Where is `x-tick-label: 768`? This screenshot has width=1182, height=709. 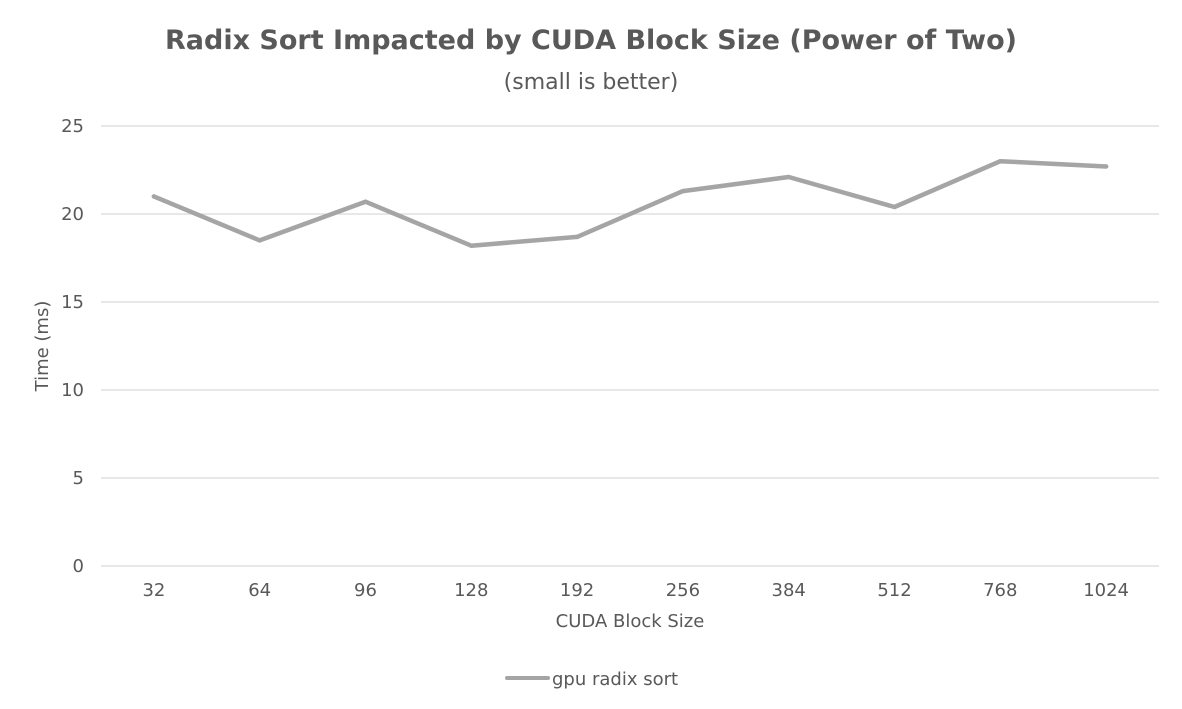
x-tick-label: 768 is located at coordinates (1000, 590).